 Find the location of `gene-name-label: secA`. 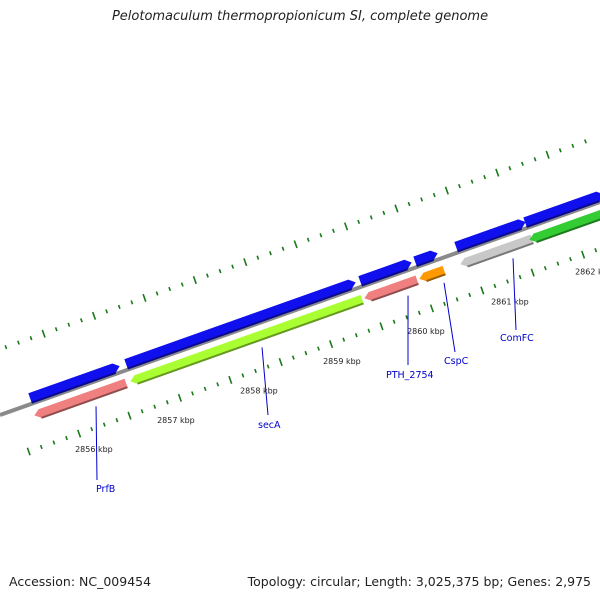

gene-name-label: secA is located at coordinates (269, 425).